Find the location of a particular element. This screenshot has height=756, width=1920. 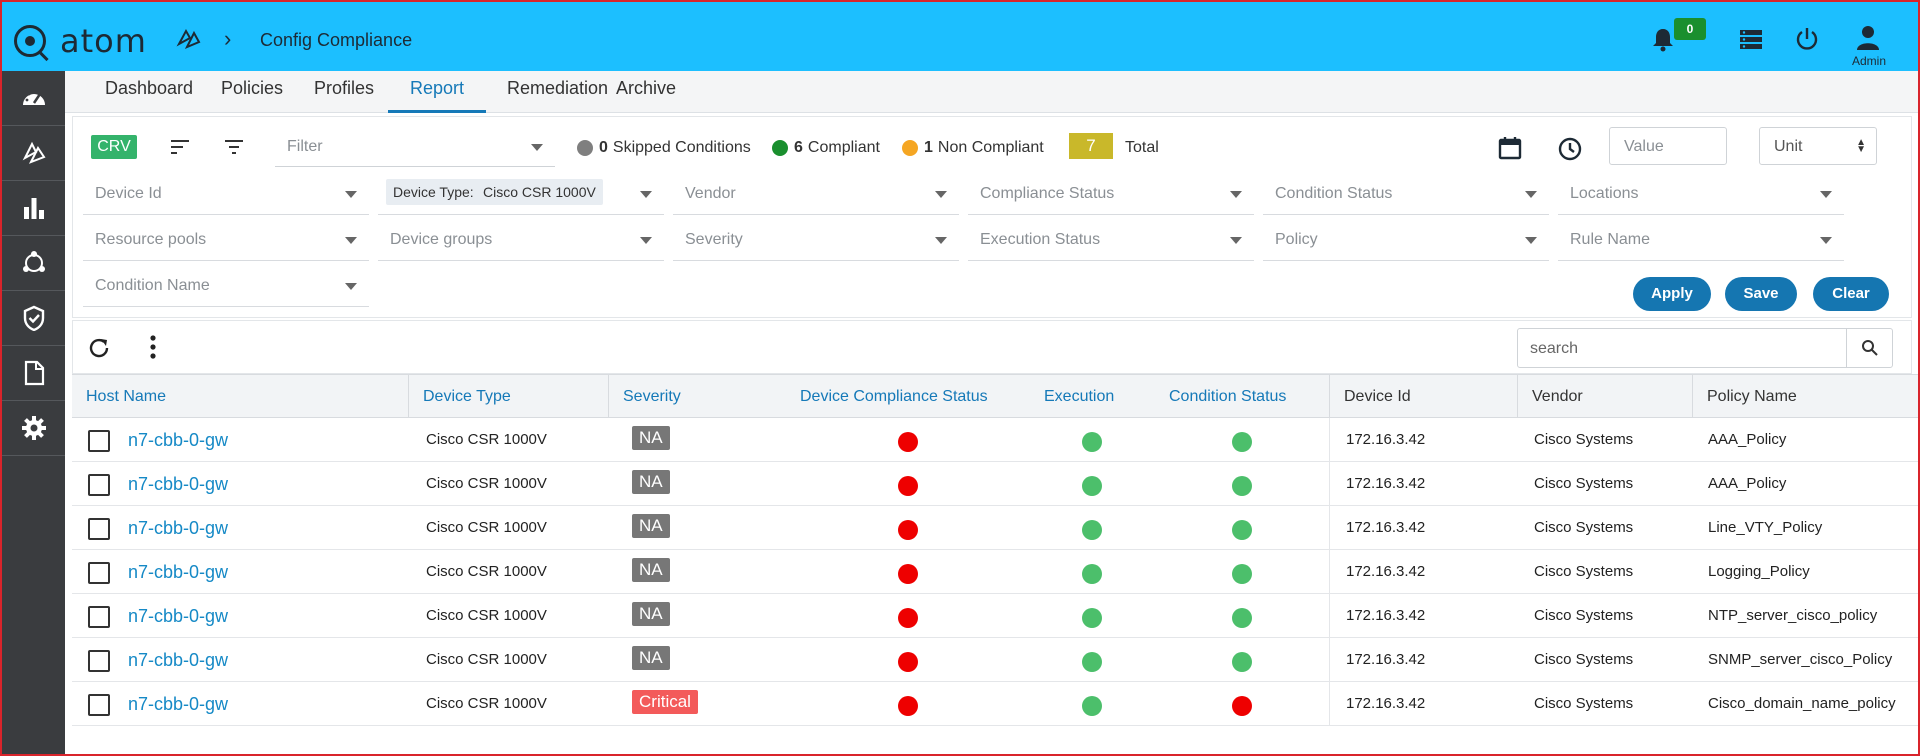

tab-policies: Policies is located at coordinates (252, 88).